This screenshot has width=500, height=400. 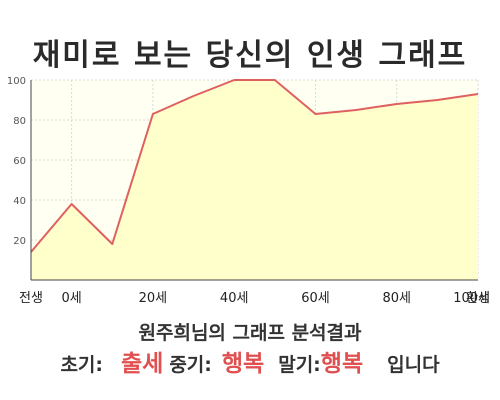 I want to click on y-tick-label: 20, so click(x=19, y=241).